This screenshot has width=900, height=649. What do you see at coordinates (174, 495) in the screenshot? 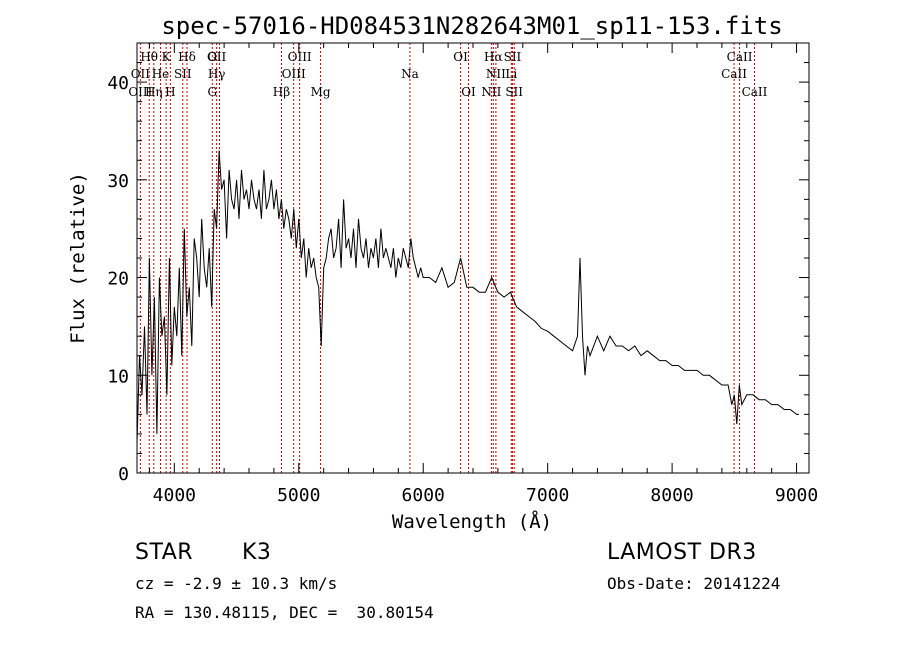
I see `x-tick-label: 4000` at bounding box center [174, 495].